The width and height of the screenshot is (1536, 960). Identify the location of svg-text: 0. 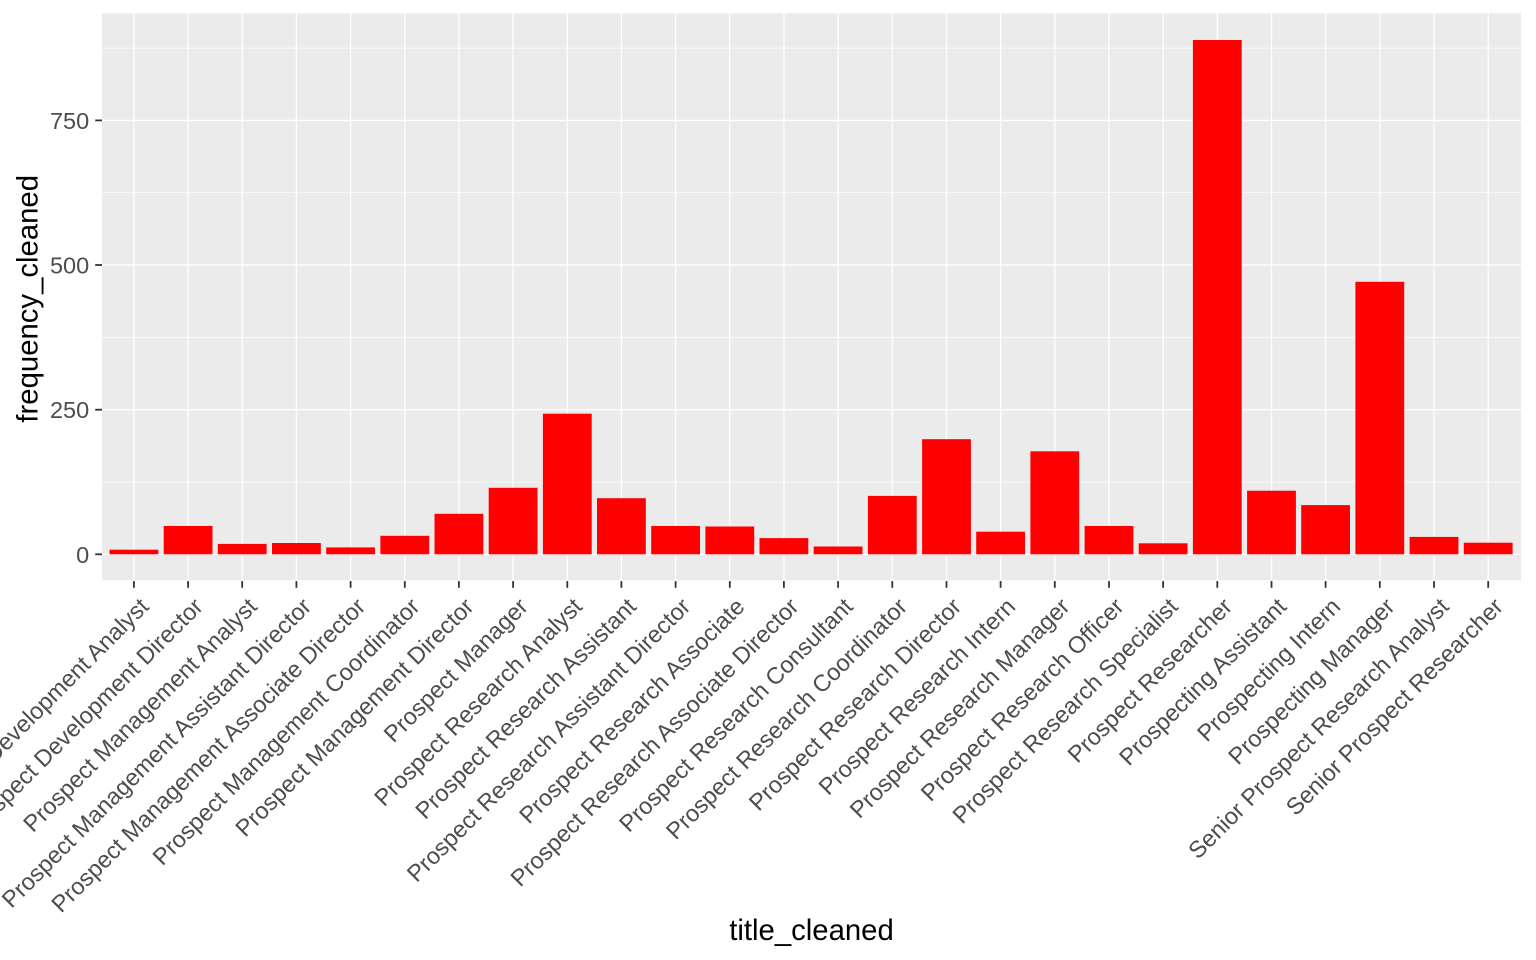
(82, 555).